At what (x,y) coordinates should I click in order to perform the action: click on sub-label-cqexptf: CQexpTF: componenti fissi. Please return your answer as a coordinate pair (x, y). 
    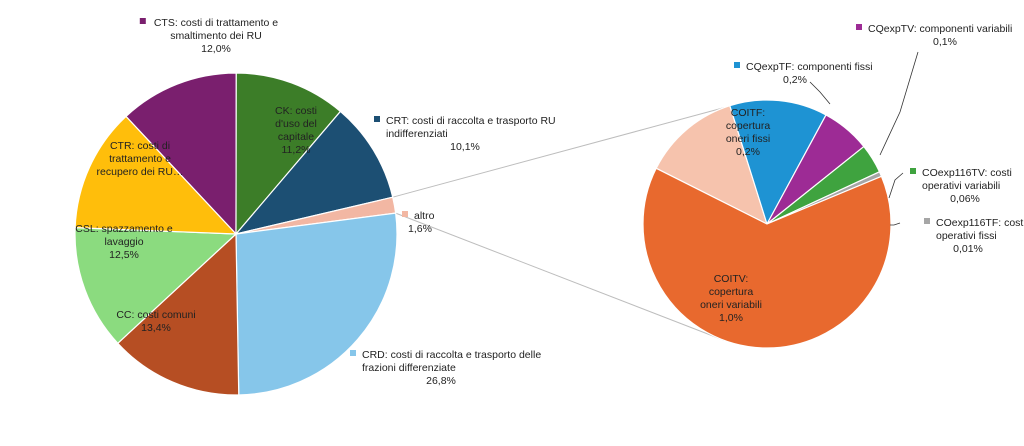
    Looking at the image, I should click on (809, 67).